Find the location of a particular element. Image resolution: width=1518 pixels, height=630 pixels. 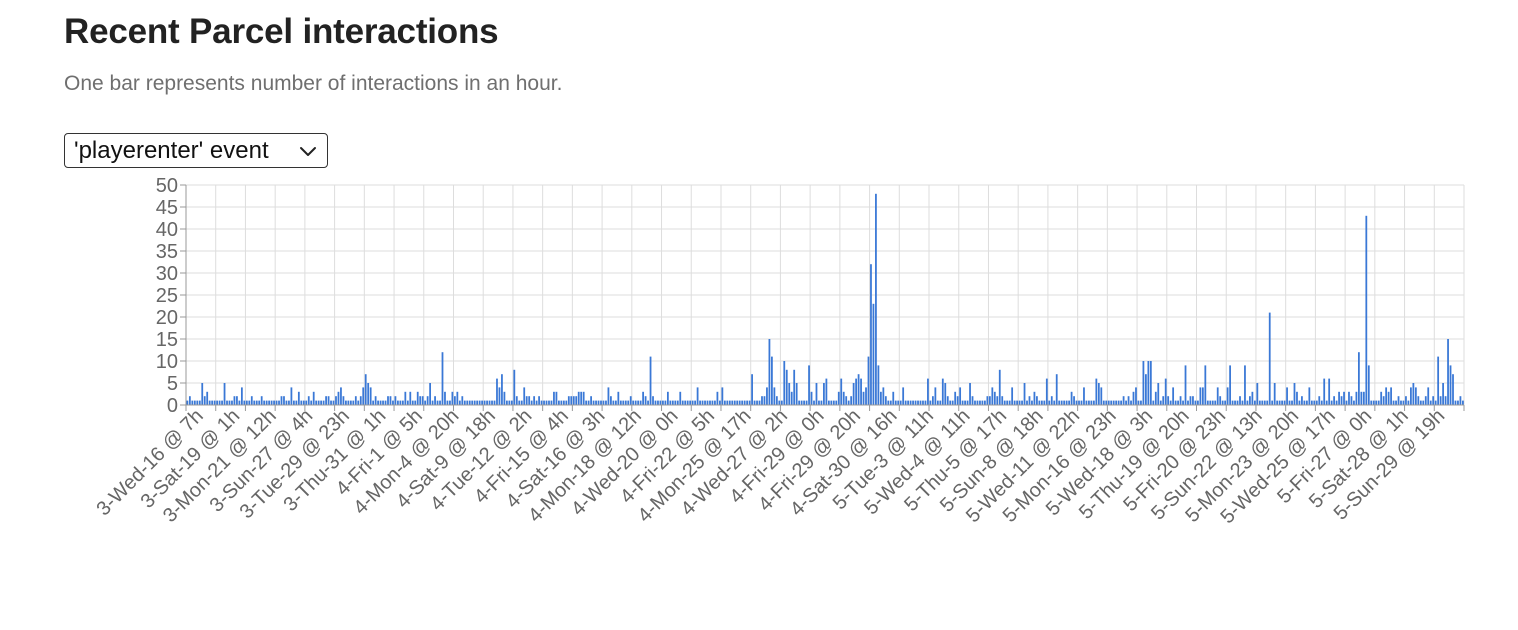

y-tick-label: 0 is located at coordinates (172, 406).